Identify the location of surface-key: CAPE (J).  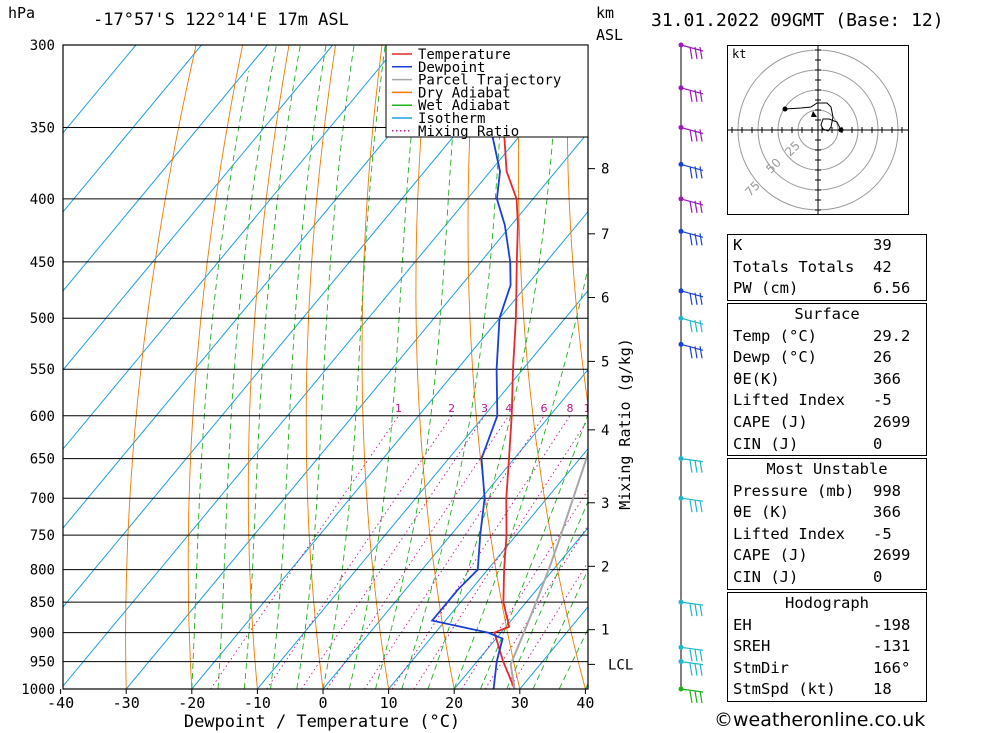
(770, 421).